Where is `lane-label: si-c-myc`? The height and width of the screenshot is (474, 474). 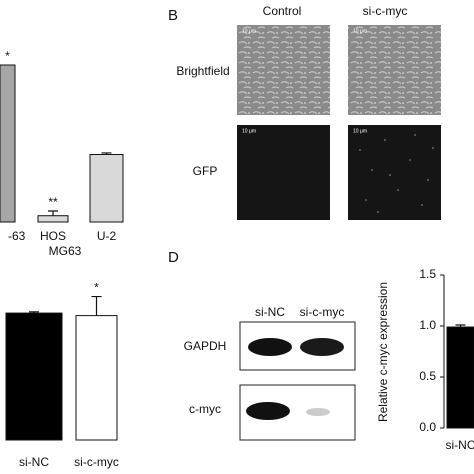
lane-label: si-c-myc is located at coordinates (322, 312).